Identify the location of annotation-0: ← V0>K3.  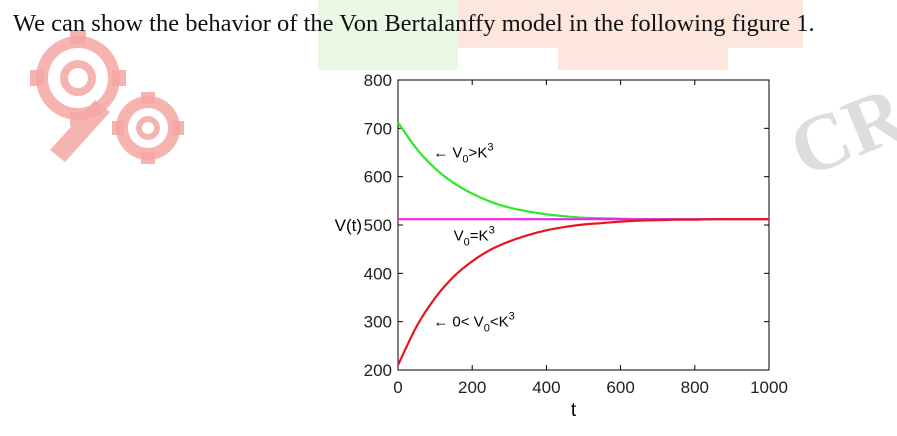
(463, 153).